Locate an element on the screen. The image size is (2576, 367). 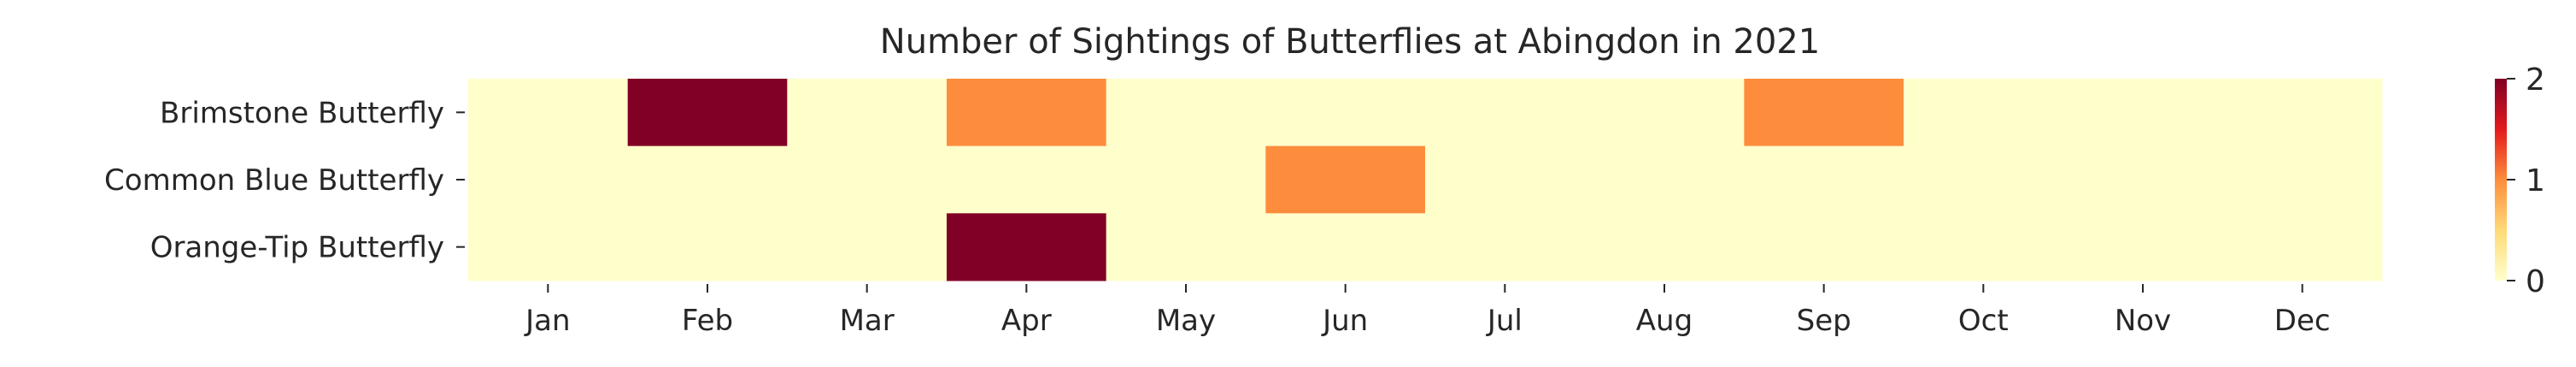
x-tick-label: Feb is located at coordinates (707, 321).